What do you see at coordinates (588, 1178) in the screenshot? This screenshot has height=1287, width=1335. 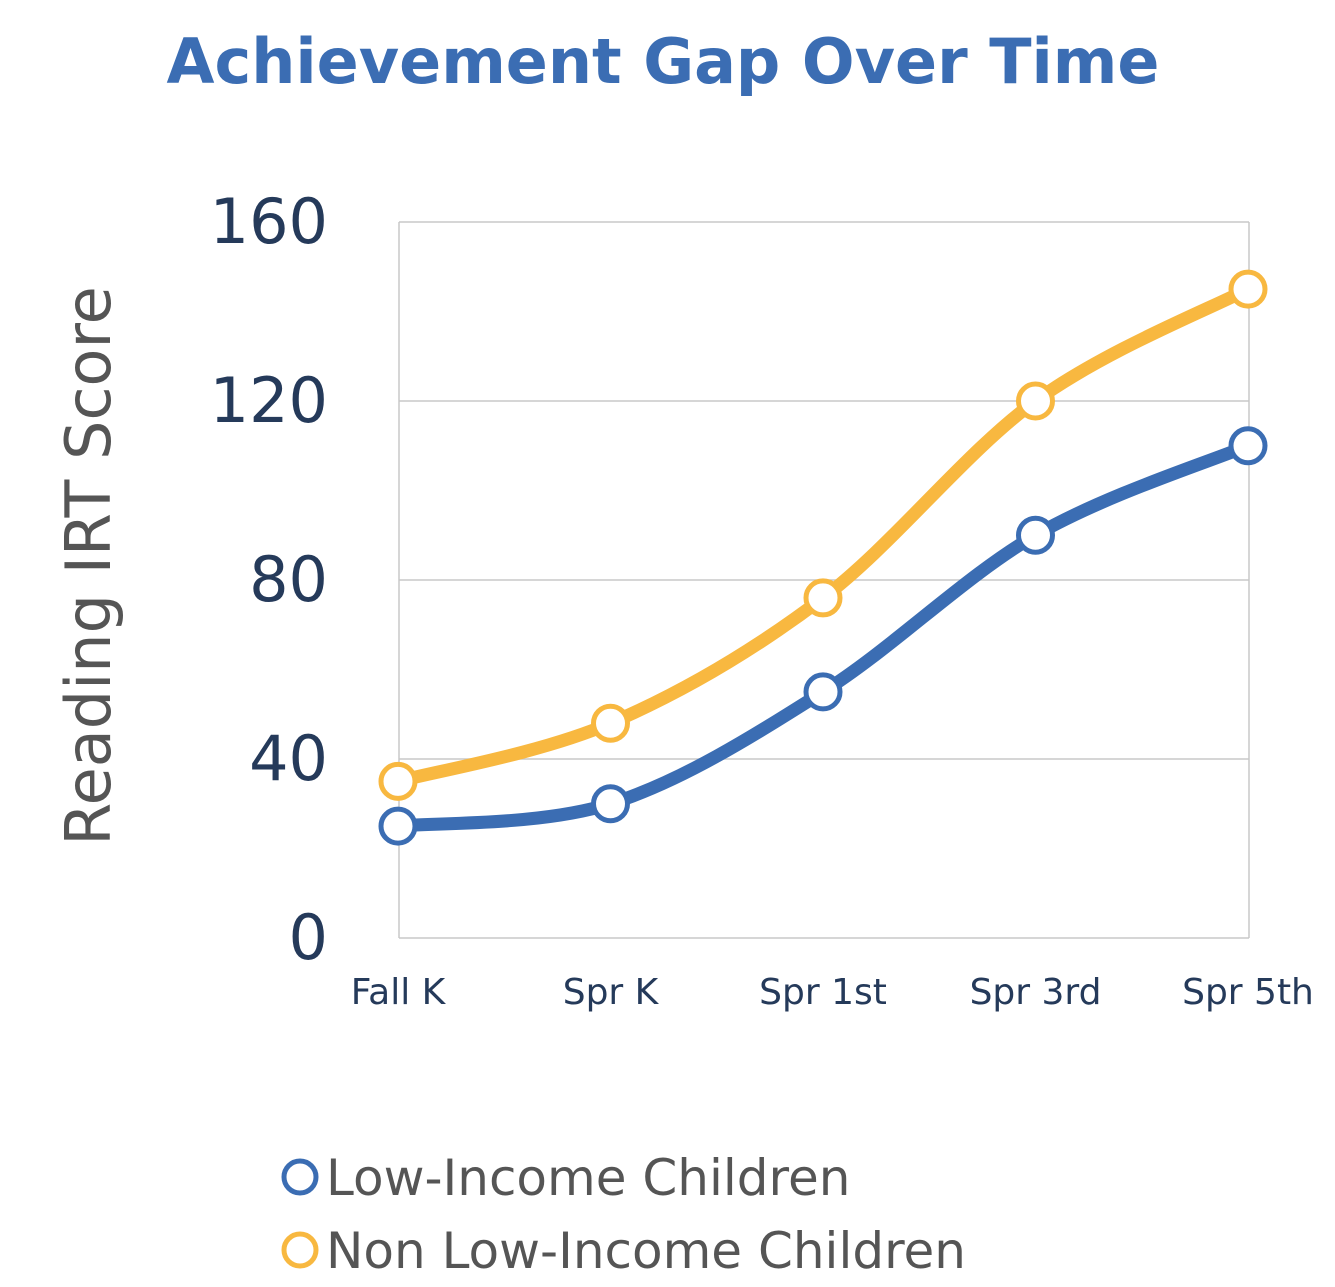 I see `legend-label: Low-Income Children` at bounding box center [588, 1178].